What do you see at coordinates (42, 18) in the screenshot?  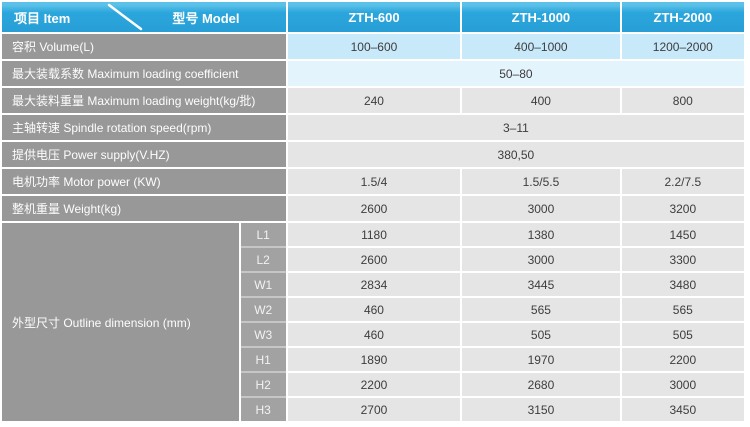 I see `header-item-label: 项目 Item` at bounding box center [42, 18].